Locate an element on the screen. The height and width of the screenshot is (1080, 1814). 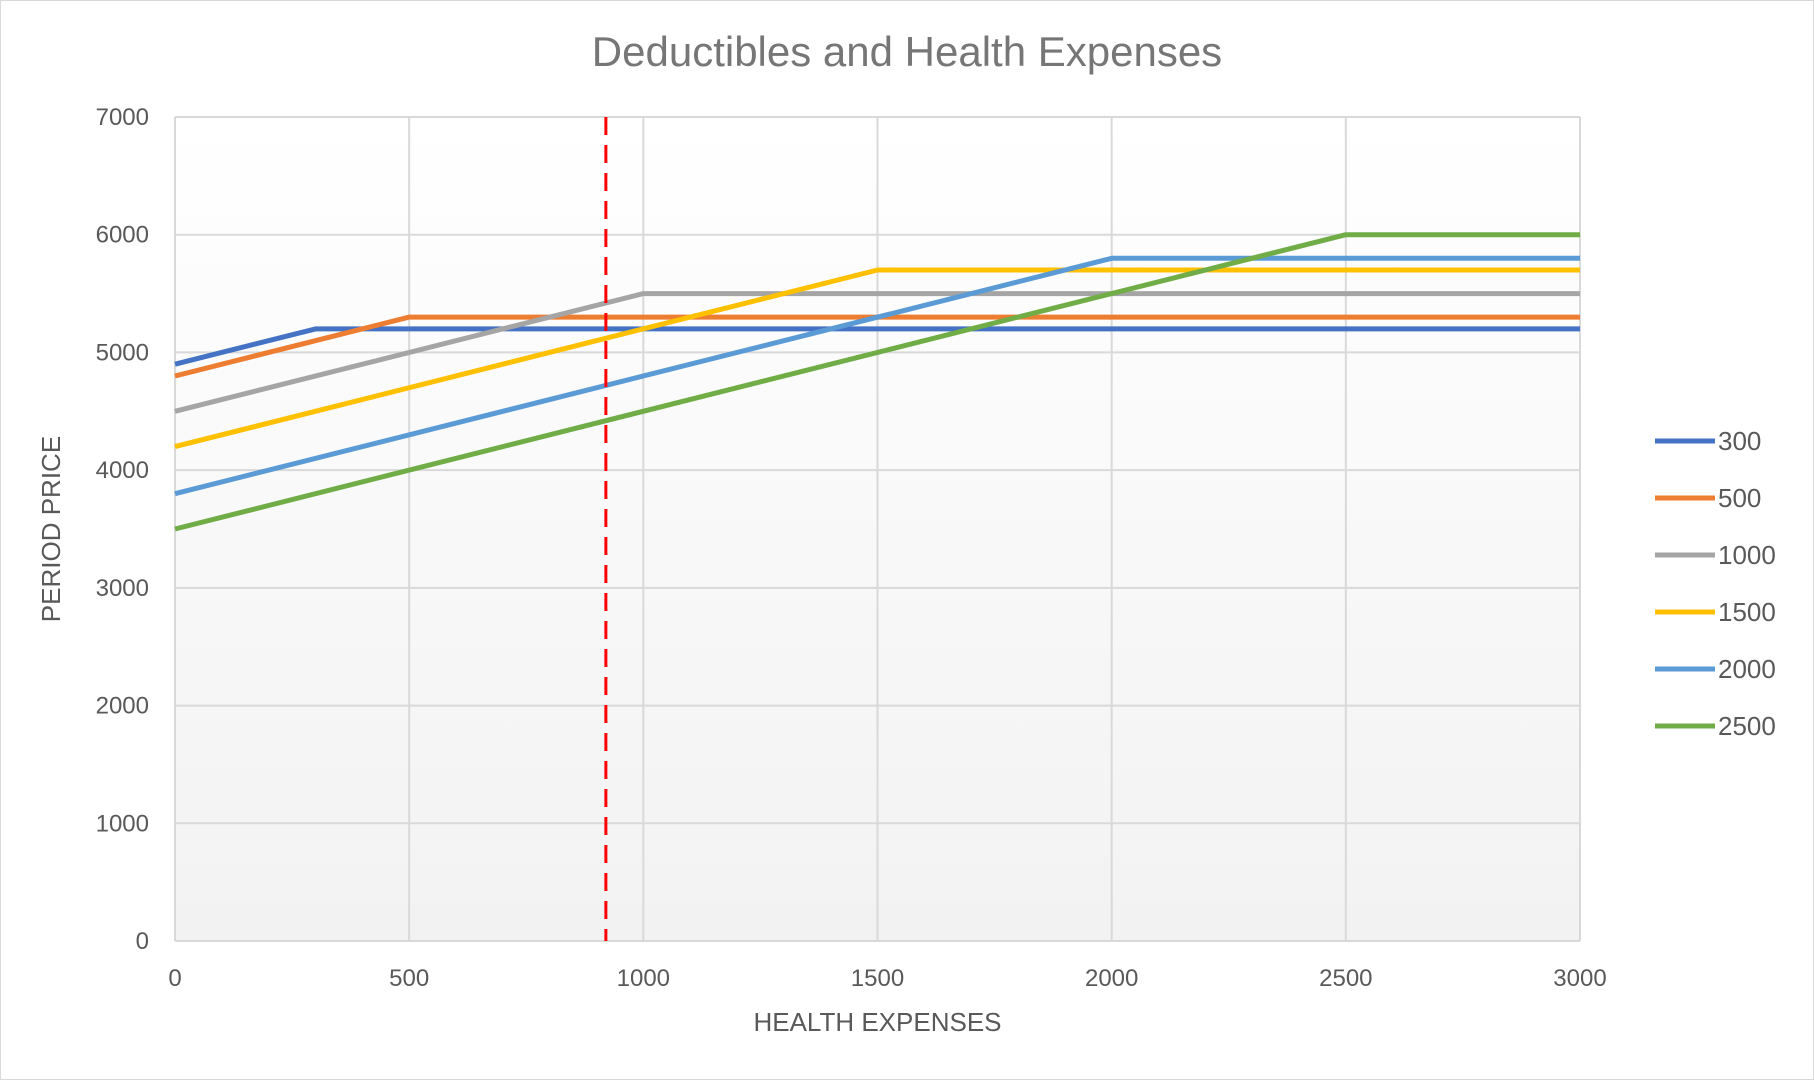
y-tick-label: 5000 is located at coordinates (122, 352).